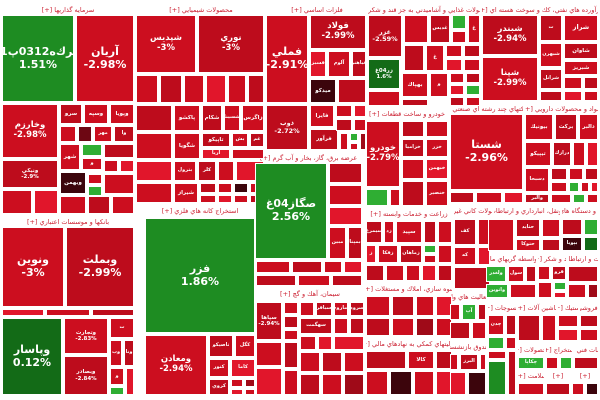  Describe the element at coordinates (409, 288) in the screenshot. I see `sector-header: انبوه سازي، املاك و مستغلات [+]` at that location.